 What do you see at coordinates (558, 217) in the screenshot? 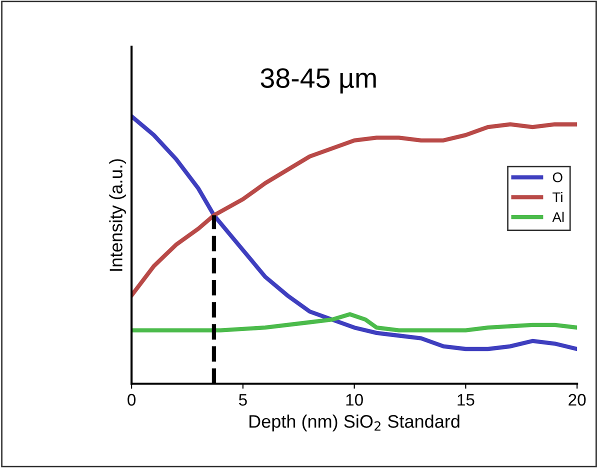
I see `legend-label: Al` at bounding box center [558, 217].